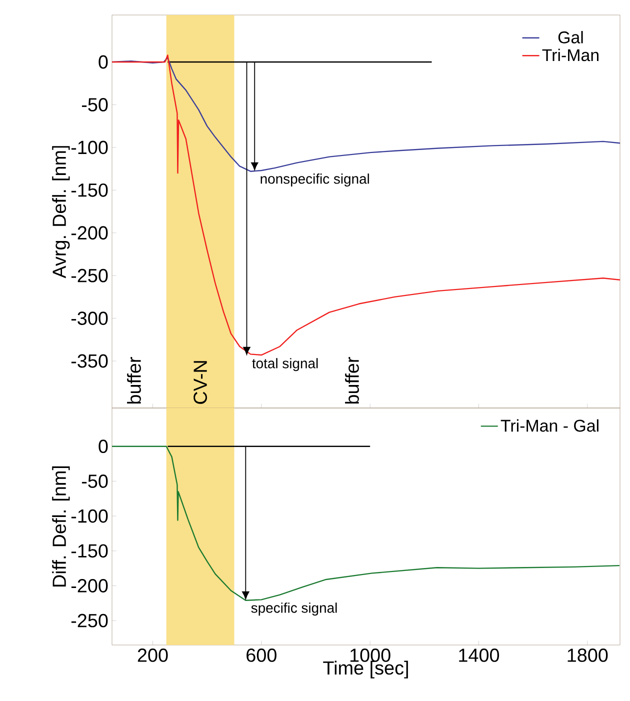 The width and height of the screenshot is (630, 701). Describe the element at coordinates (570, 37) in the screenshot. I see `legend-label: Gal` at that location.